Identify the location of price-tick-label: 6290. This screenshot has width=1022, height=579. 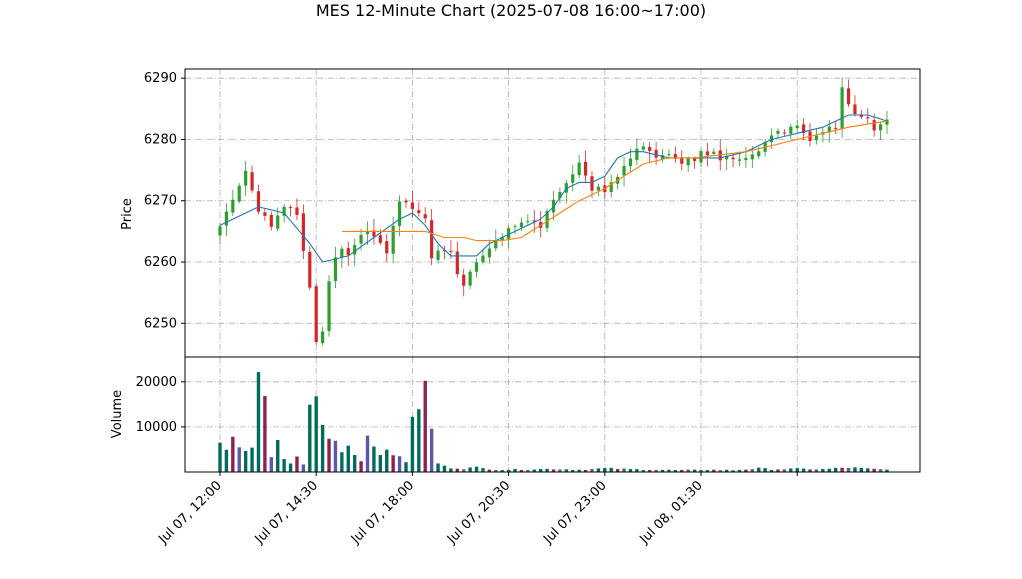
(160, 78).